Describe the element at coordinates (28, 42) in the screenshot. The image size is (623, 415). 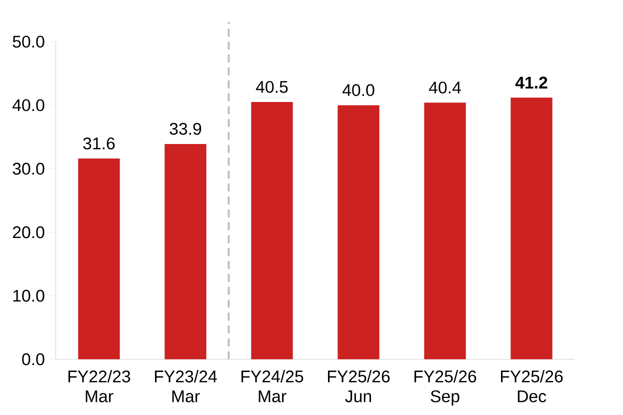
I see `y-tick-label: 50.0` at that location.